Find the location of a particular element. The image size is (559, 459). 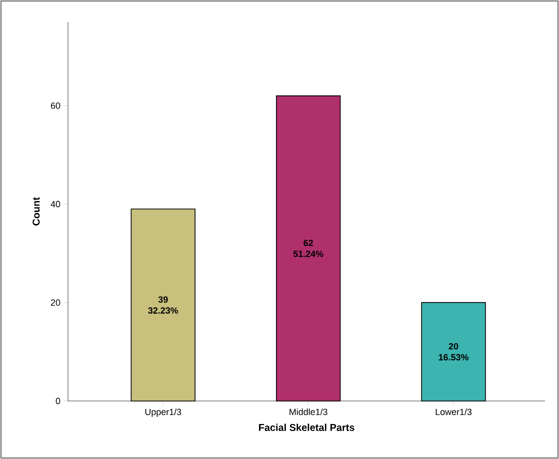

y-tick-label: 60 is located at coordinates (55, 105).